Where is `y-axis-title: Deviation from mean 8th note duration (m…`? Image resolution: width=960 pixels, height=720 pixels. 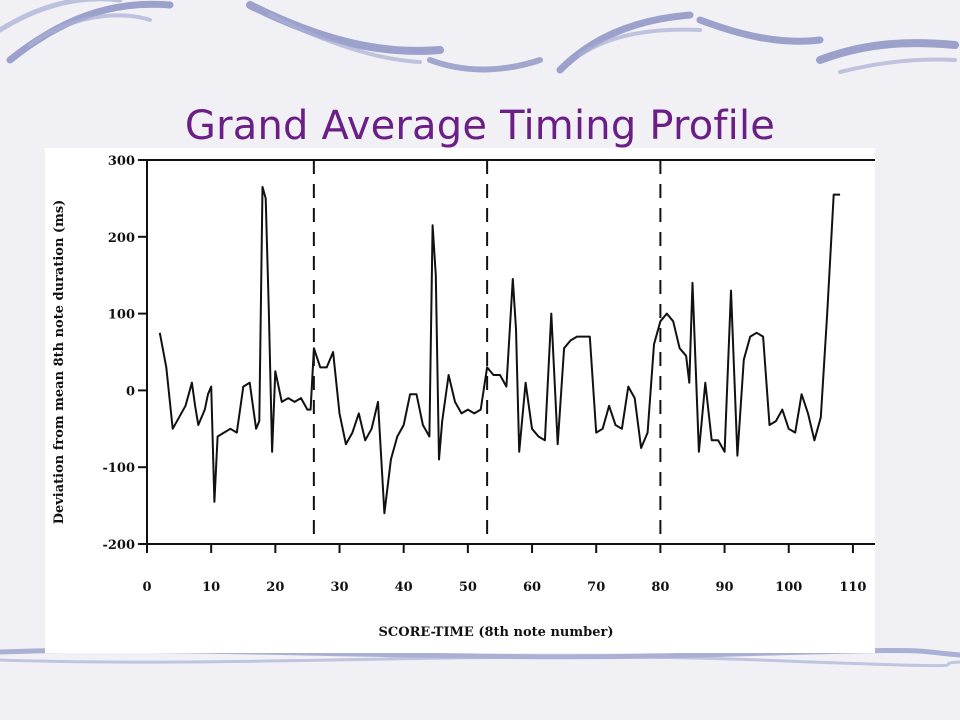
y-axis-title: Deviation from mean 8th note duration (m… is located at coordinates (59, 362).